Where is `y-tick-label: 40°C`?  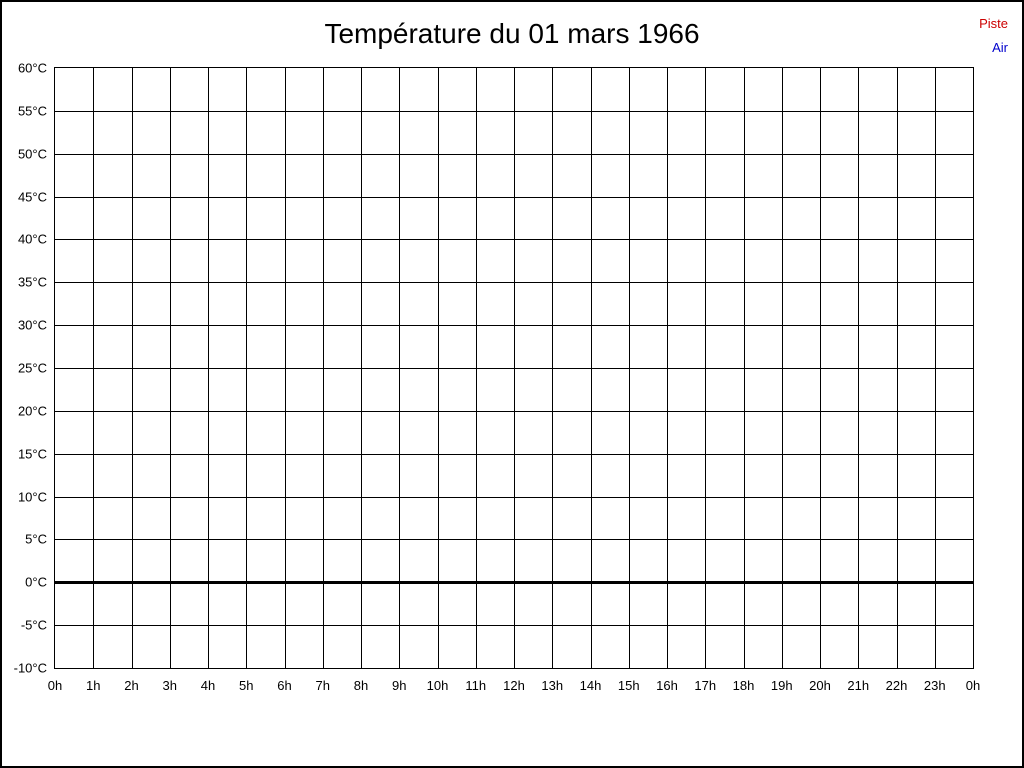
y-tick-label: 40°C is located at coordinates (32, 239).